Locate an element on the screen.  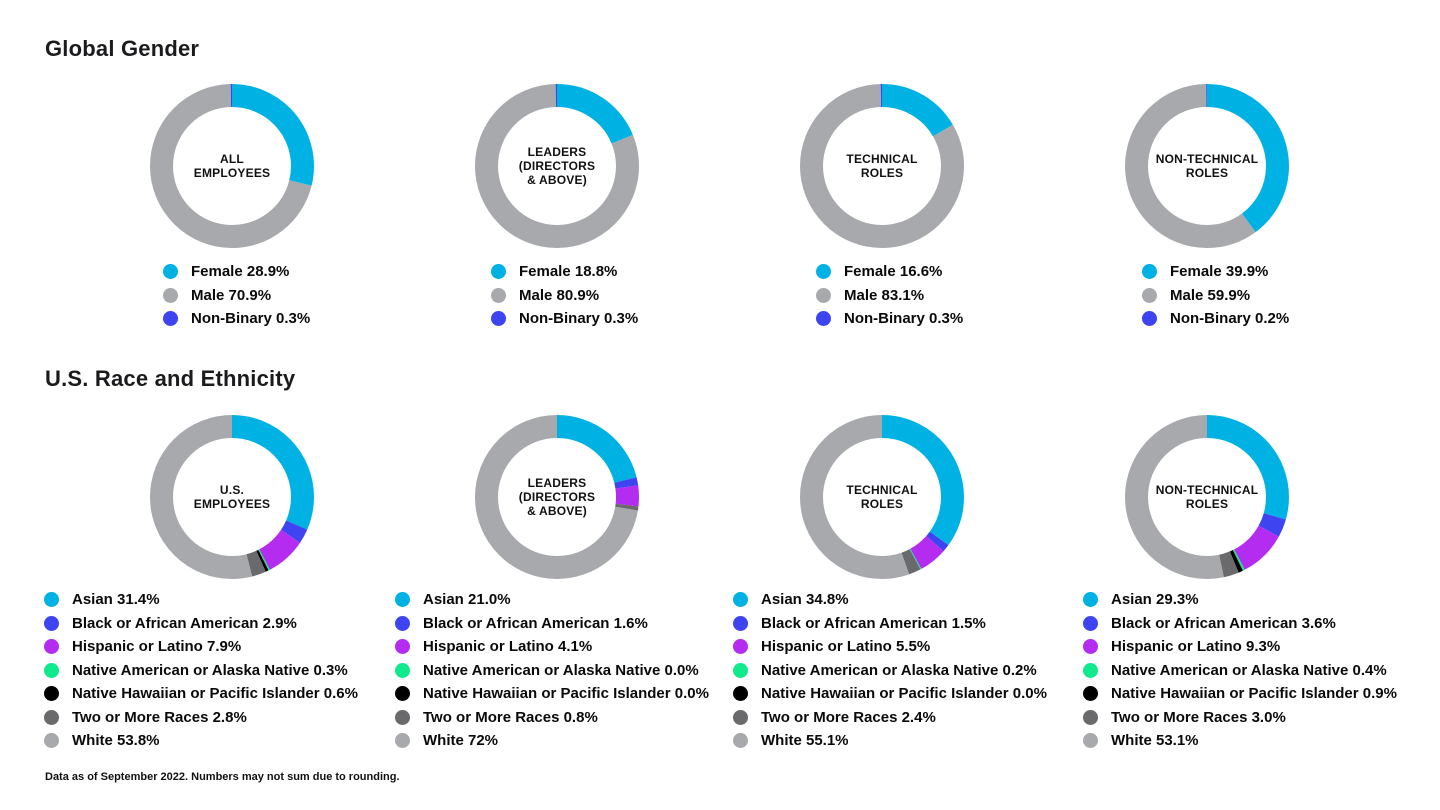
legend-label: Hispanic or Latino 7.9% is located at coordinates (157, 647).